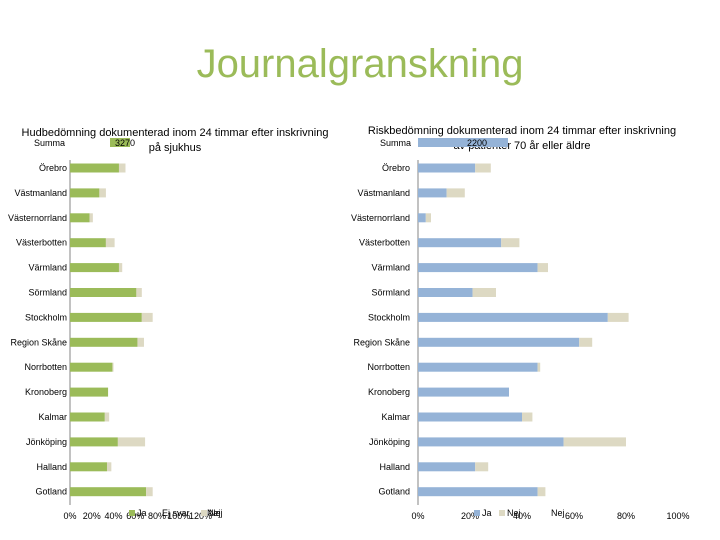 This screenshot has width=720, height=540. Describe the element at coordinates (51, 467) in the screenshot. I see `chart1-category-label: Halland` at that location.